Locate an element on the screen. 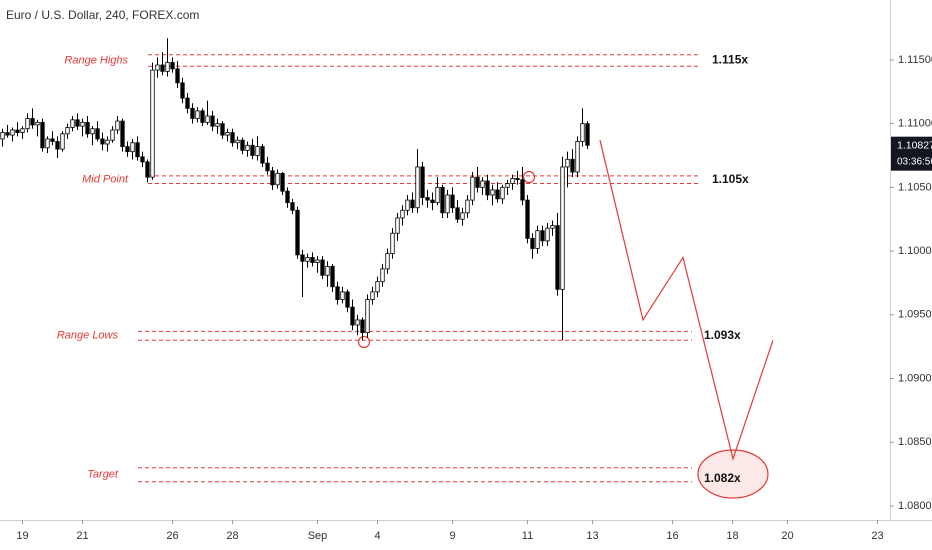 The height and width of the screenshot is (550, 932). x-tick-label: 13 is located at coordinates (592, 536).